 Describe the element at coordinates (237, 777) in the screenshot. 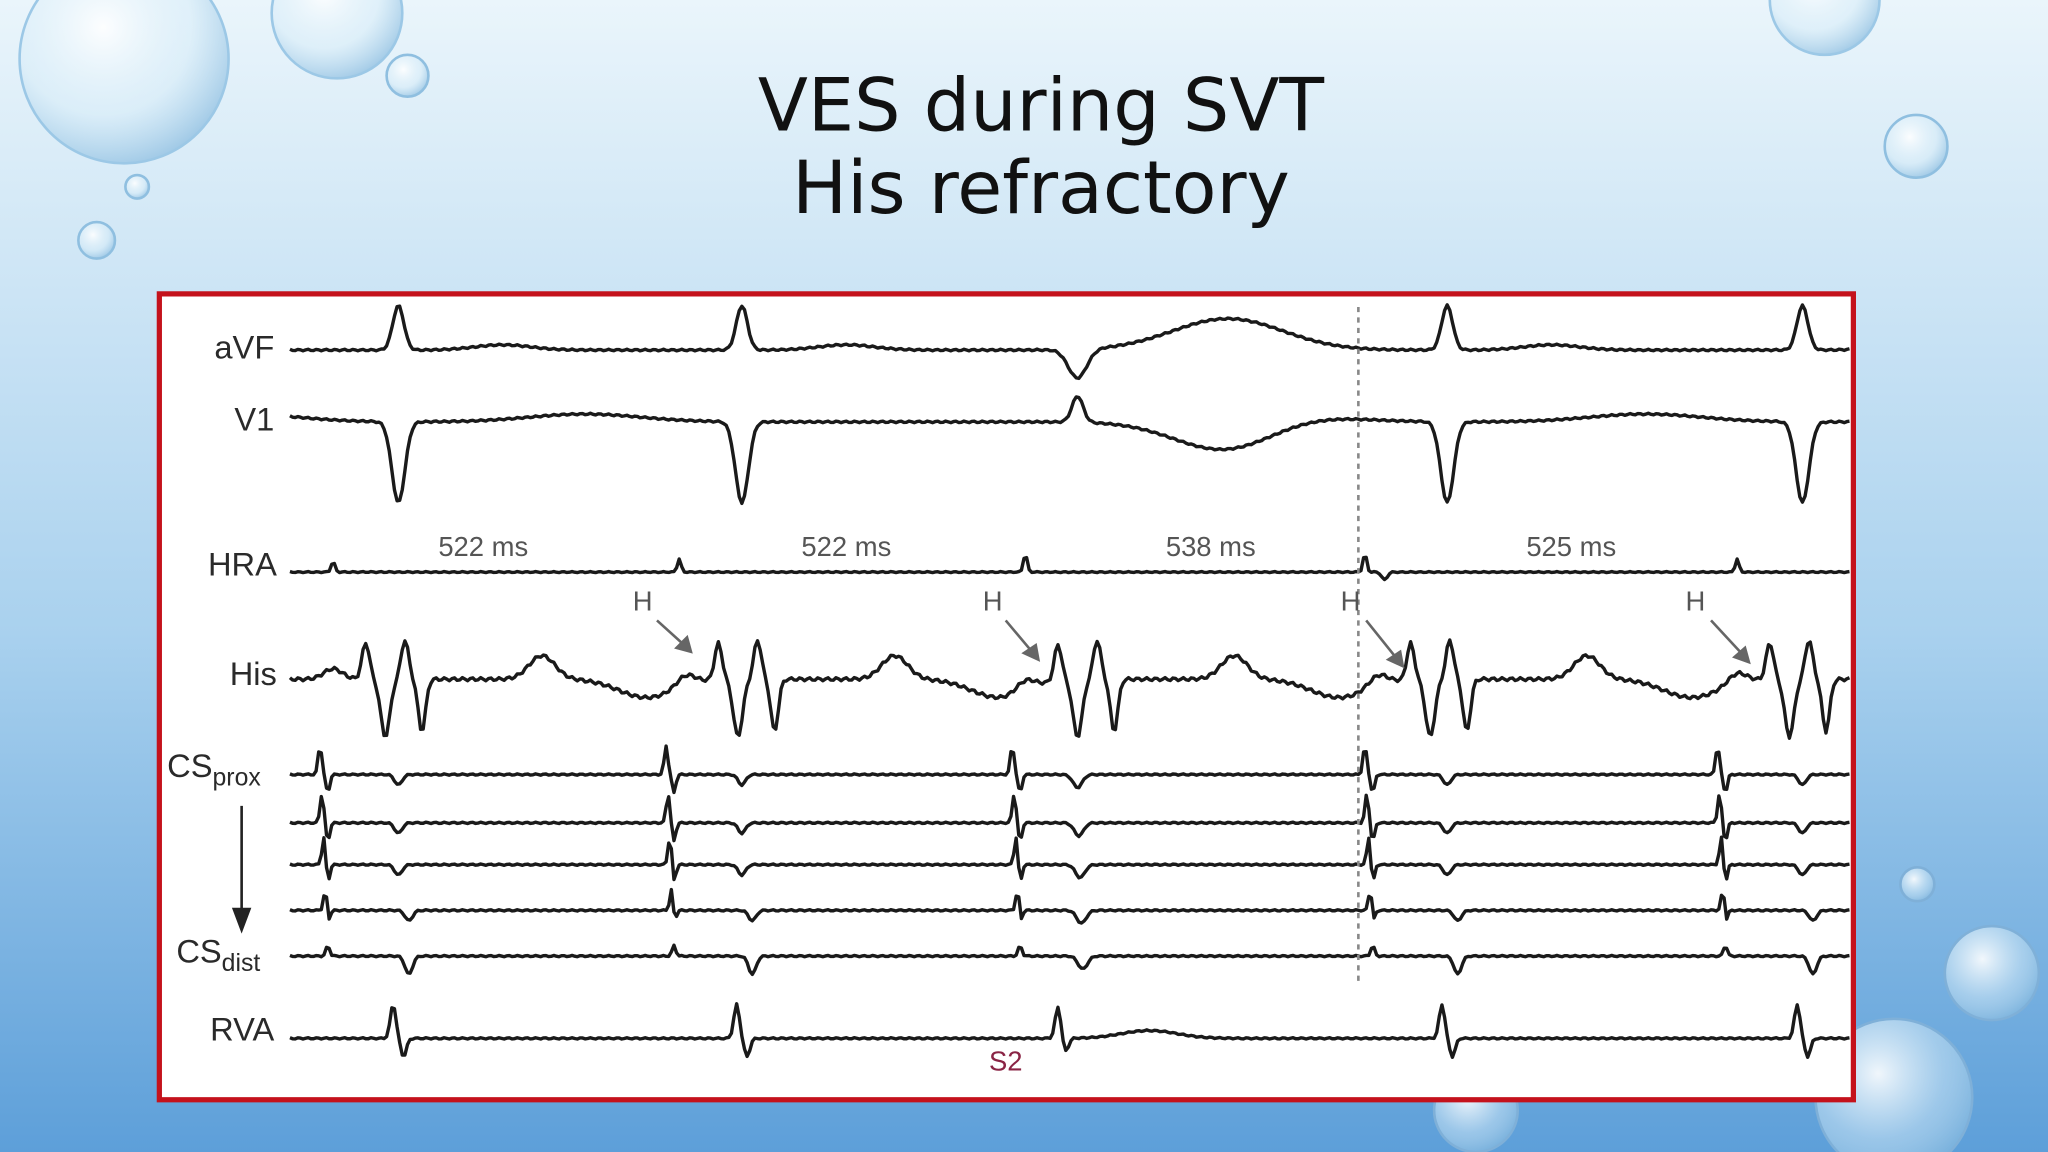

I see `cs-sub: prox` at that location.